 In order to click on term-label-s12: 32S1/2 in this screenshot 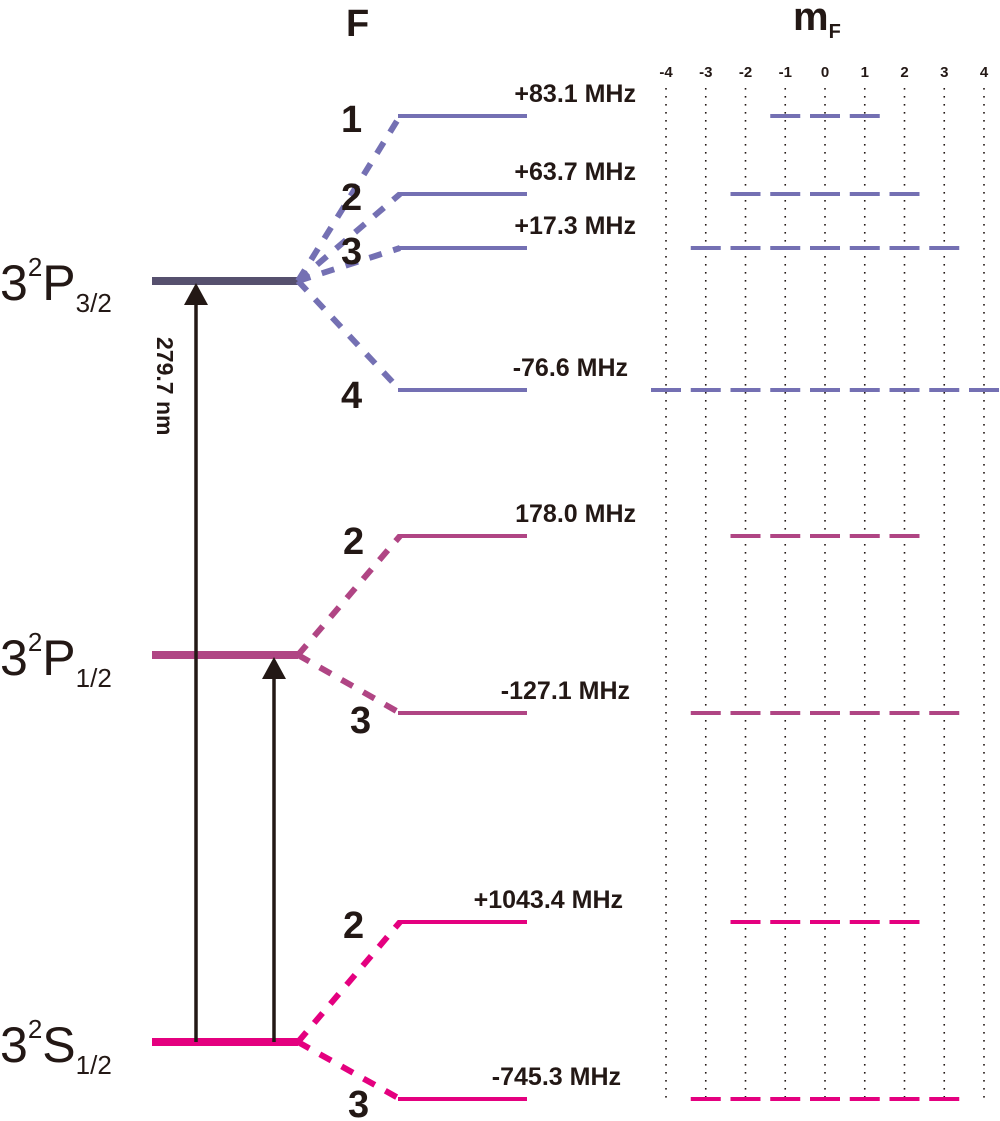, I will do `click(56, 1047)`.